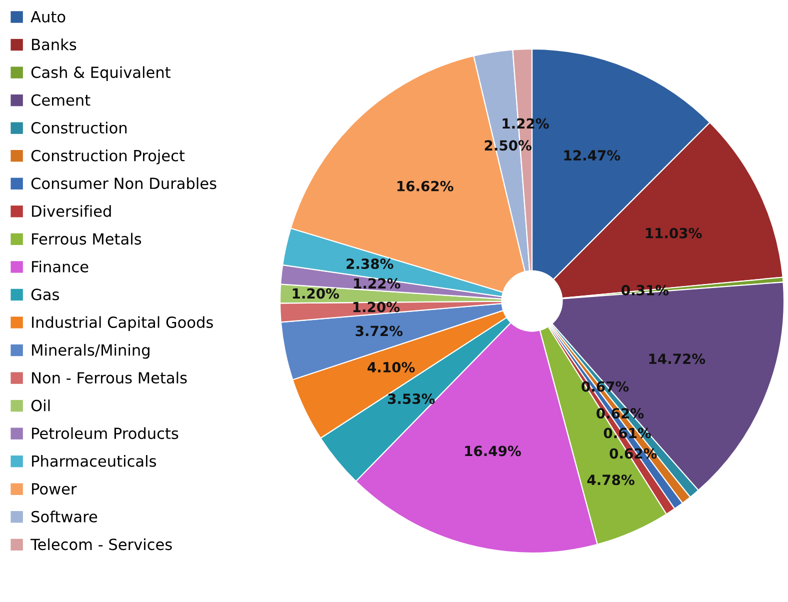  I want to click on data-label: 1.22%, so click(377, 283).